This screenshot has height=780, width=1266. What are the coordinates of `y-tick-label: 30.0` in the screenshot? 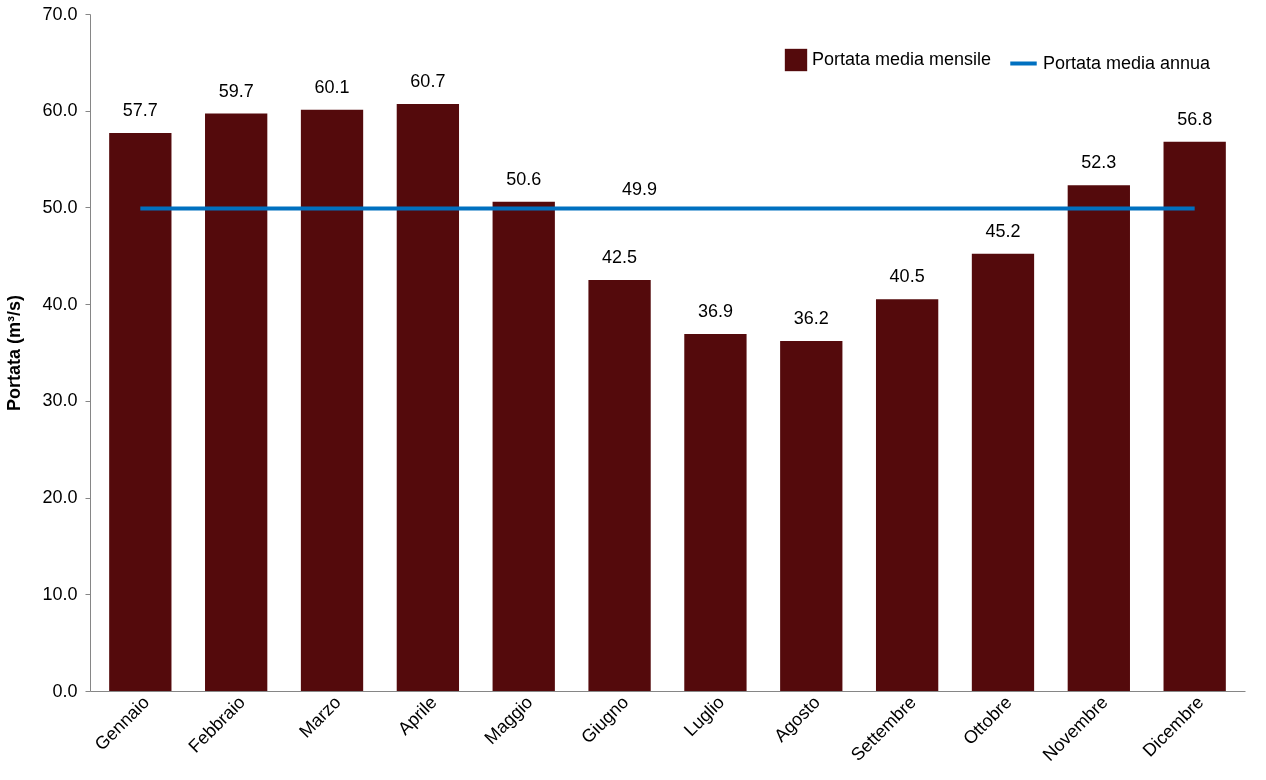 It's located at (60, 400).